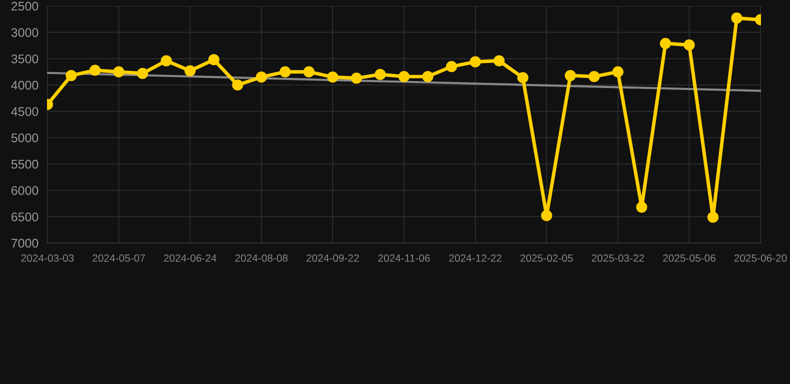  What do you see at coordinates (618, 258) in the screenshot?
I see `x-tick-label: 2025-03-22` at bounding box center [618, 258].